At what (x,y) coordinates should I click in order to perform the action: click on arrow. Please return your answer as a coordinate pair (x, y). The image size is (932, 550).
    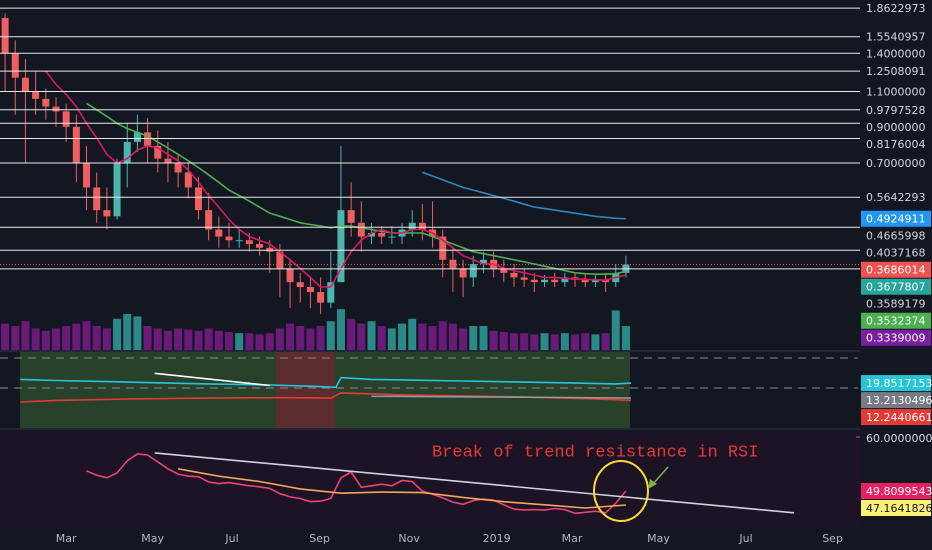
    Looking at the image, I should click on (660, 476).